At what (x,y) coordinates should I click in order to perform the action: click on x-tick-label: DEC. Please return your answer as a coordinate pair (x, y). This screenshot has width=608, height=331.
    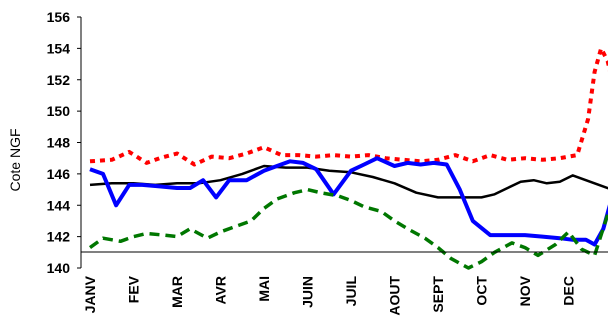
    Looking at the image, I should click on (569, 291).